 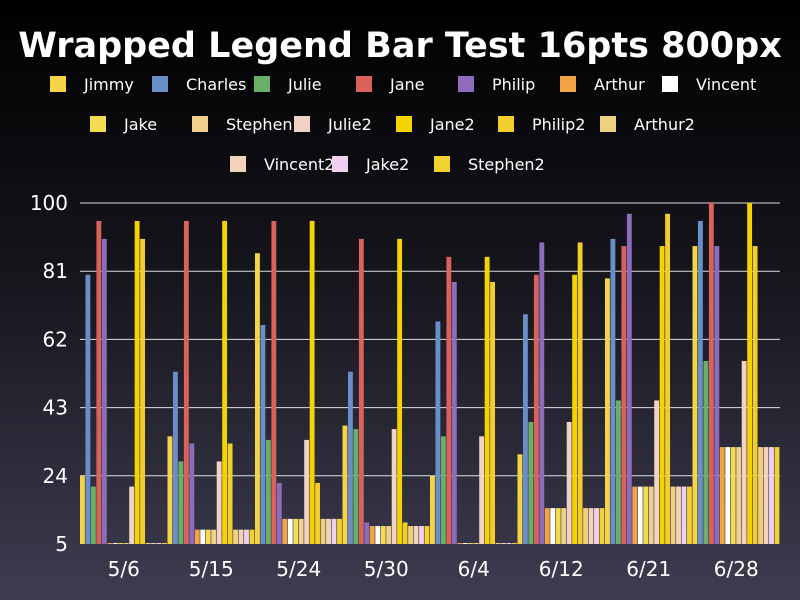 I want to click on y-tick-label-4: 81, so click(x=55, y=271).